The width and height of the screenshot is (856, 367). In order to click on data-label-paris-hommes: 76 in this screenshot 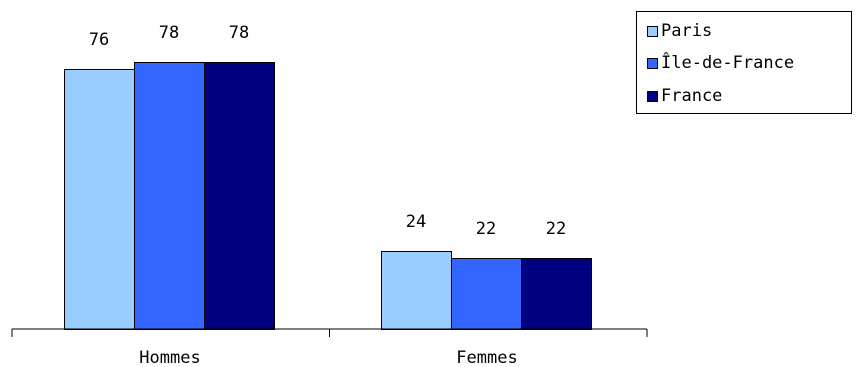, I will do `click(99, 40)`.